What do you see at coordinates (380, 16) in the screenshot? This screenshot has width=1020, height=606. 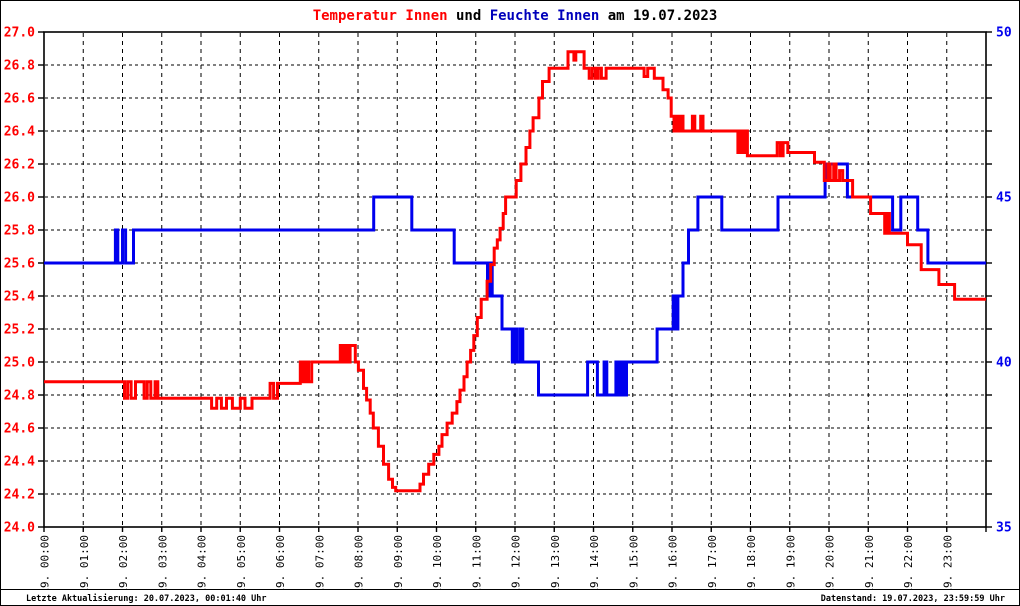 I see `title-part-temperature: Temperatur Innen` at bounding box center [380, 16].